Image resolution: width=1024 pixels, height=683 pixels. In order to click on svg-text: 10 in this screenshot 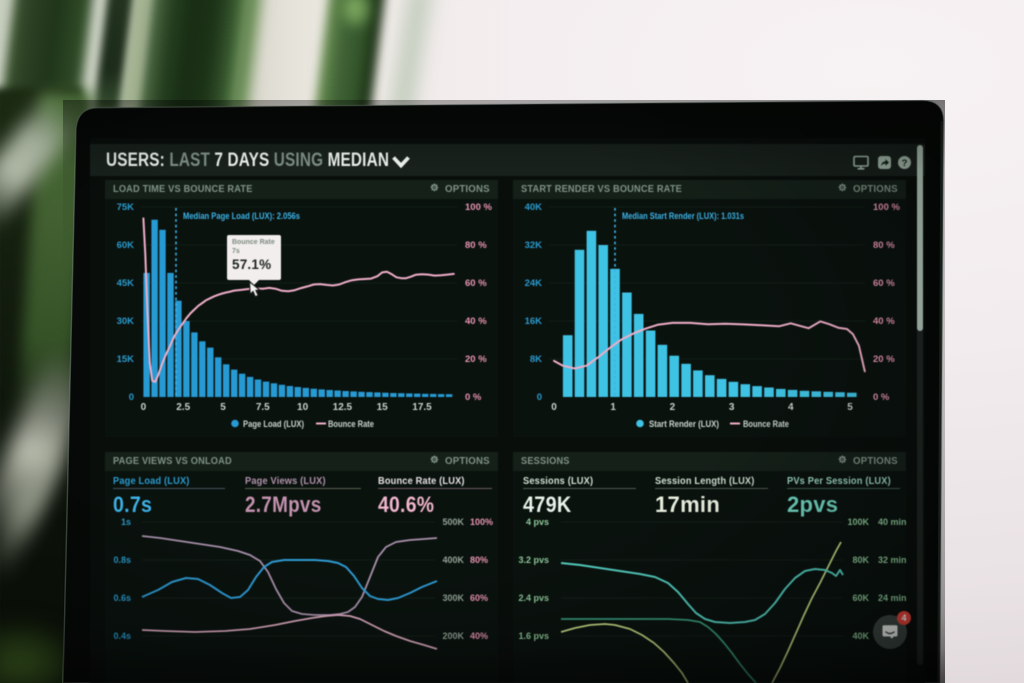, I will do `click(303, 407)`.